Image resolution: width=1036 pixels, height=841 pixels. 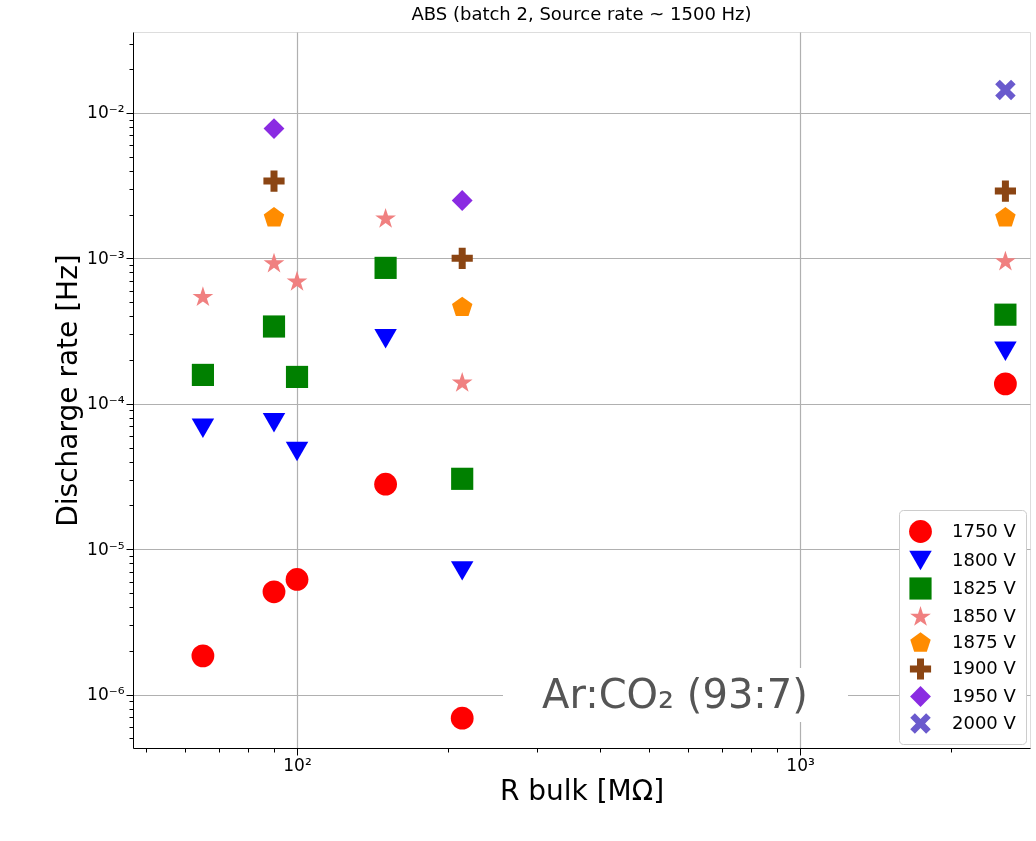 I want to click on legend-label: 1800 V, so click(x=984, y=559).